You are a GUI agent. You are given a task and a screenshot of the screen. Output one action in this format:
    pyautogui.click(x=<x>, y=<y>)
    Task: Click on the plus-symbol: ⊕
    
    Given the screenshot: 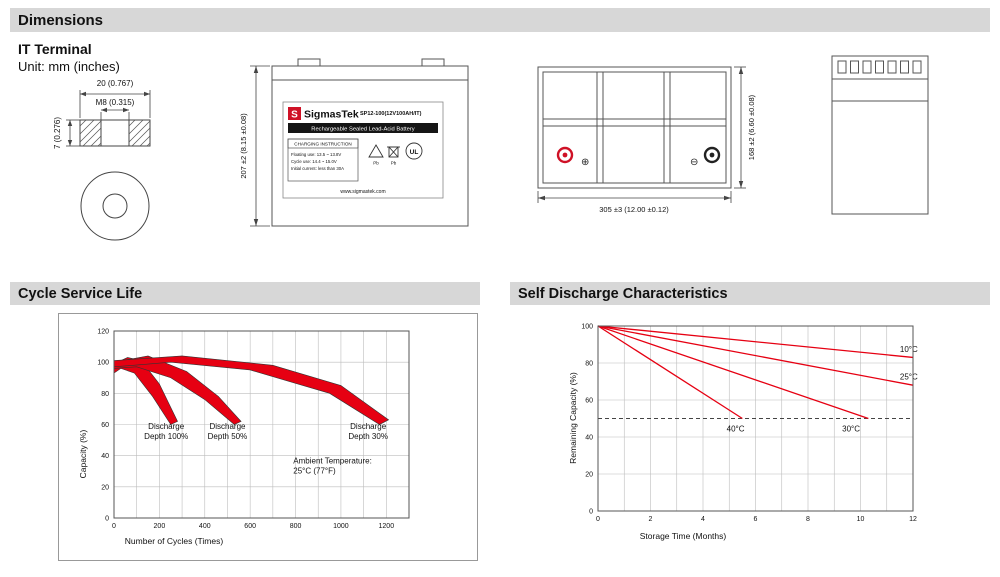 What is the action you would take?
    pyautogui.click(x=585, y=162)
    